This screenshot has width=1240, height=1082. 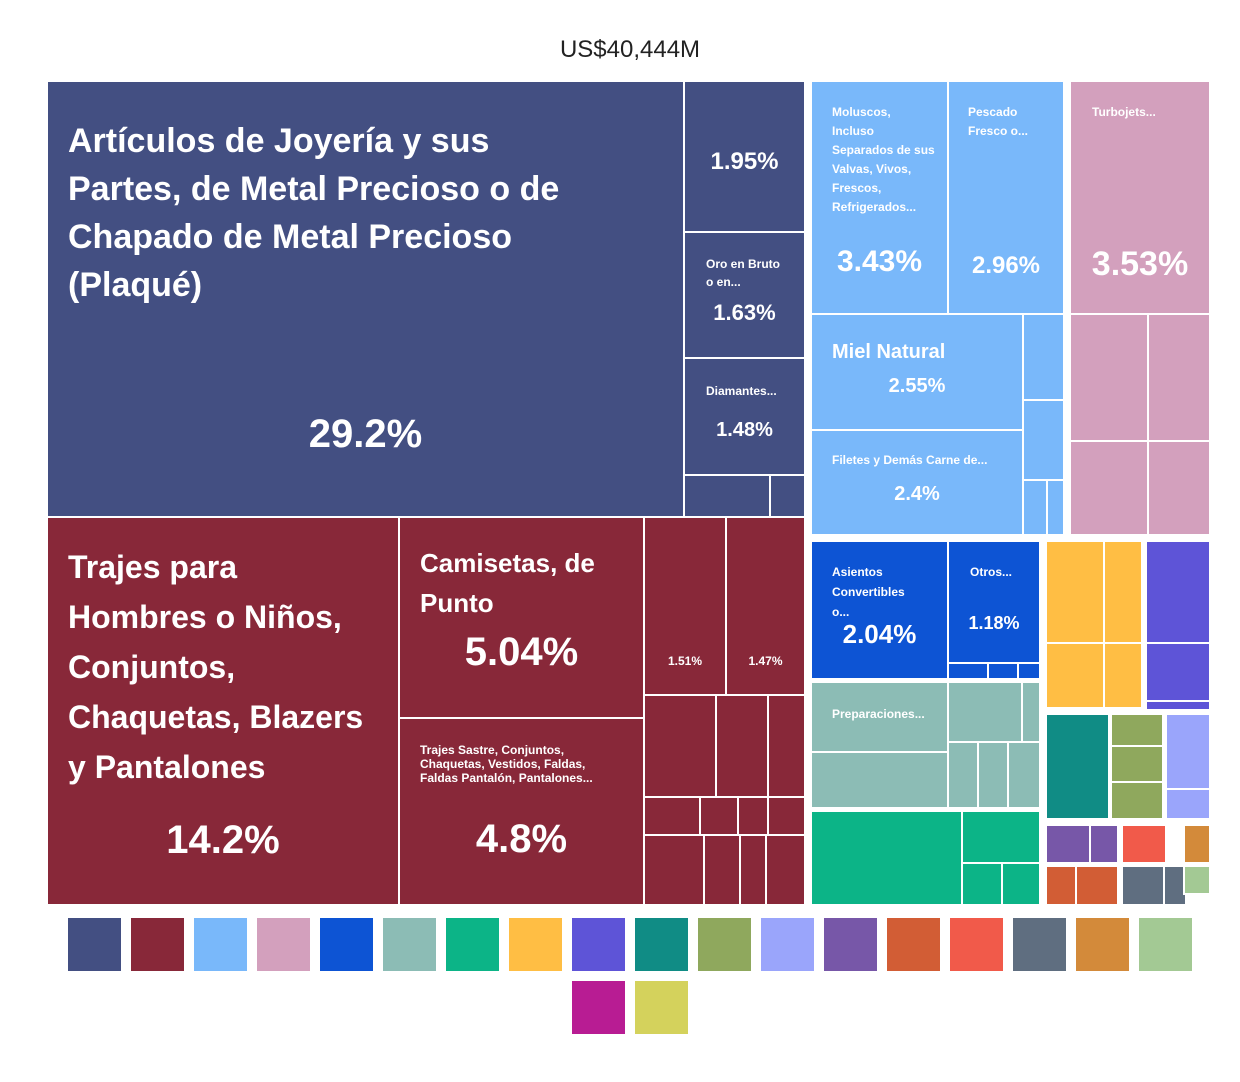 I want to click on tile-share-label: 1.18%, so click(x=993, y=623).